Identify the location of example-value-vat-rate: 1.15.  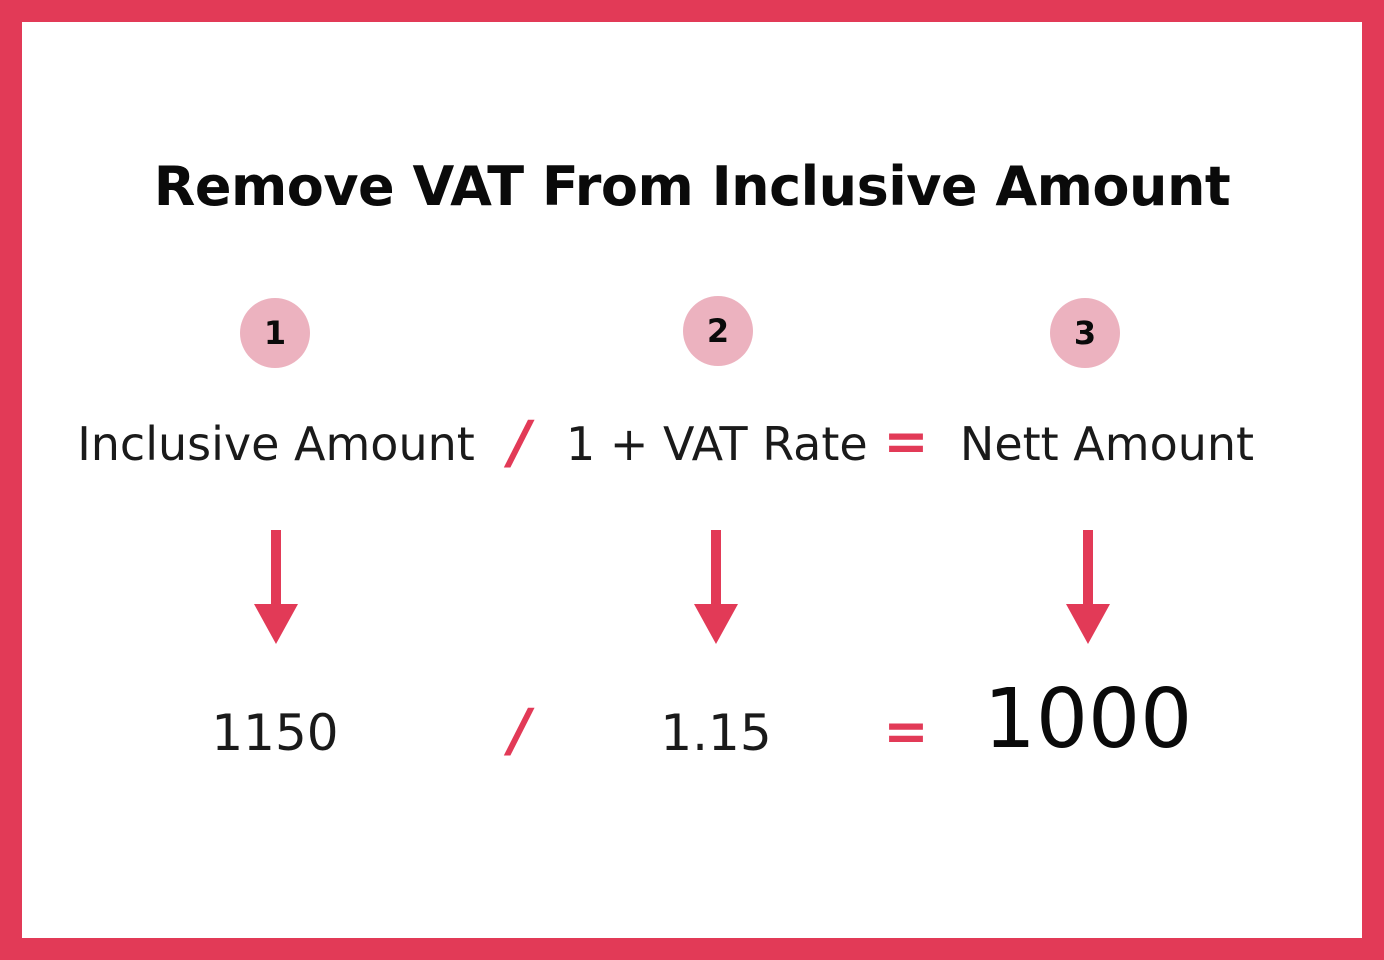
(716, 733).